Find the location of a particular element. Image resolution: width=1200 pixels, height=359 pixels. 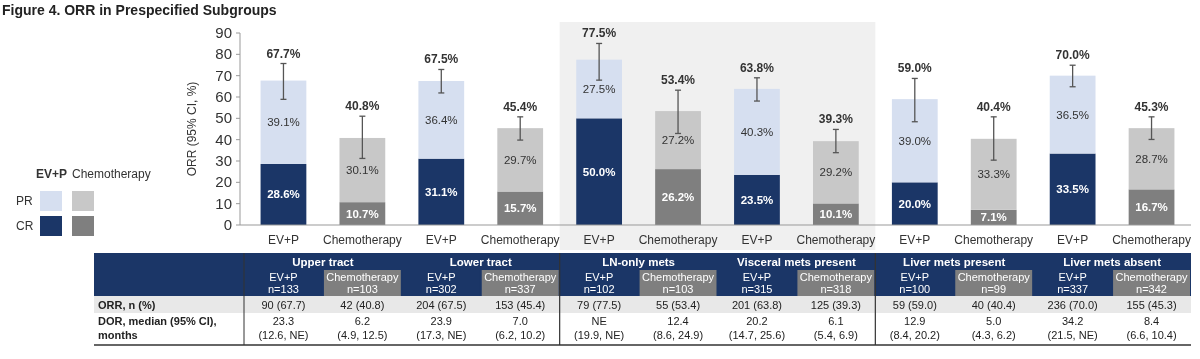

data-label: 7.1% is located at coordinates (993, 217).